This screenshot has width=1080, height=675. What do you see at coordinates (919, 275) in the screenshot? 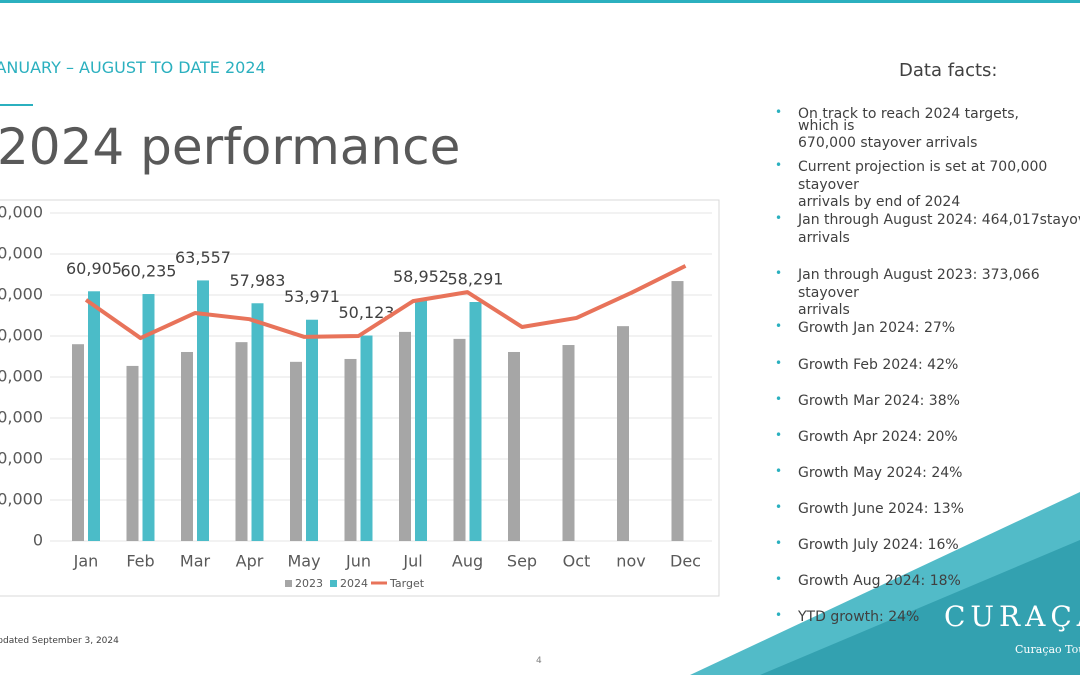
I see `fact-text: Jan through August 2023: 373,066` at bounding box center [919, 275].